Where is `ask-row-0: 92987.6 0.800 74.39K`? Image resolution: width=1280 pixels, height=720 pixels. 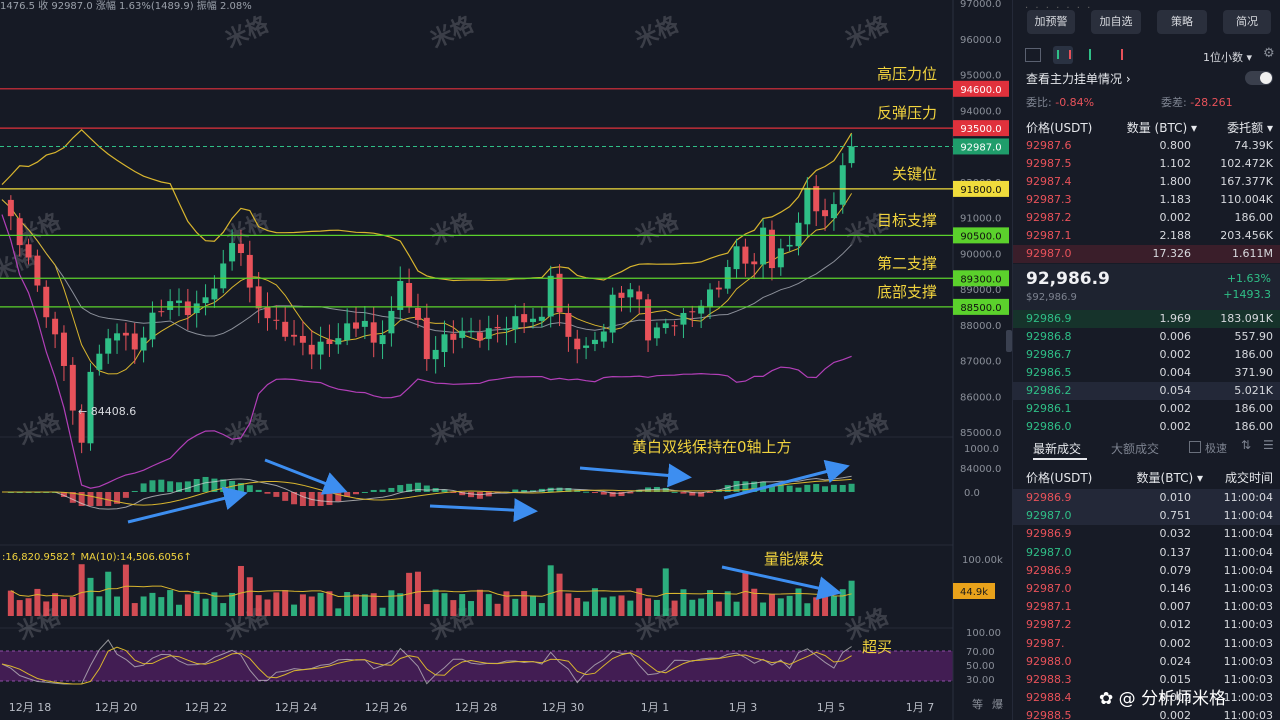
ask-row-0: 92987.6 0.800 74.39K is located at coordinates (1146, 146).